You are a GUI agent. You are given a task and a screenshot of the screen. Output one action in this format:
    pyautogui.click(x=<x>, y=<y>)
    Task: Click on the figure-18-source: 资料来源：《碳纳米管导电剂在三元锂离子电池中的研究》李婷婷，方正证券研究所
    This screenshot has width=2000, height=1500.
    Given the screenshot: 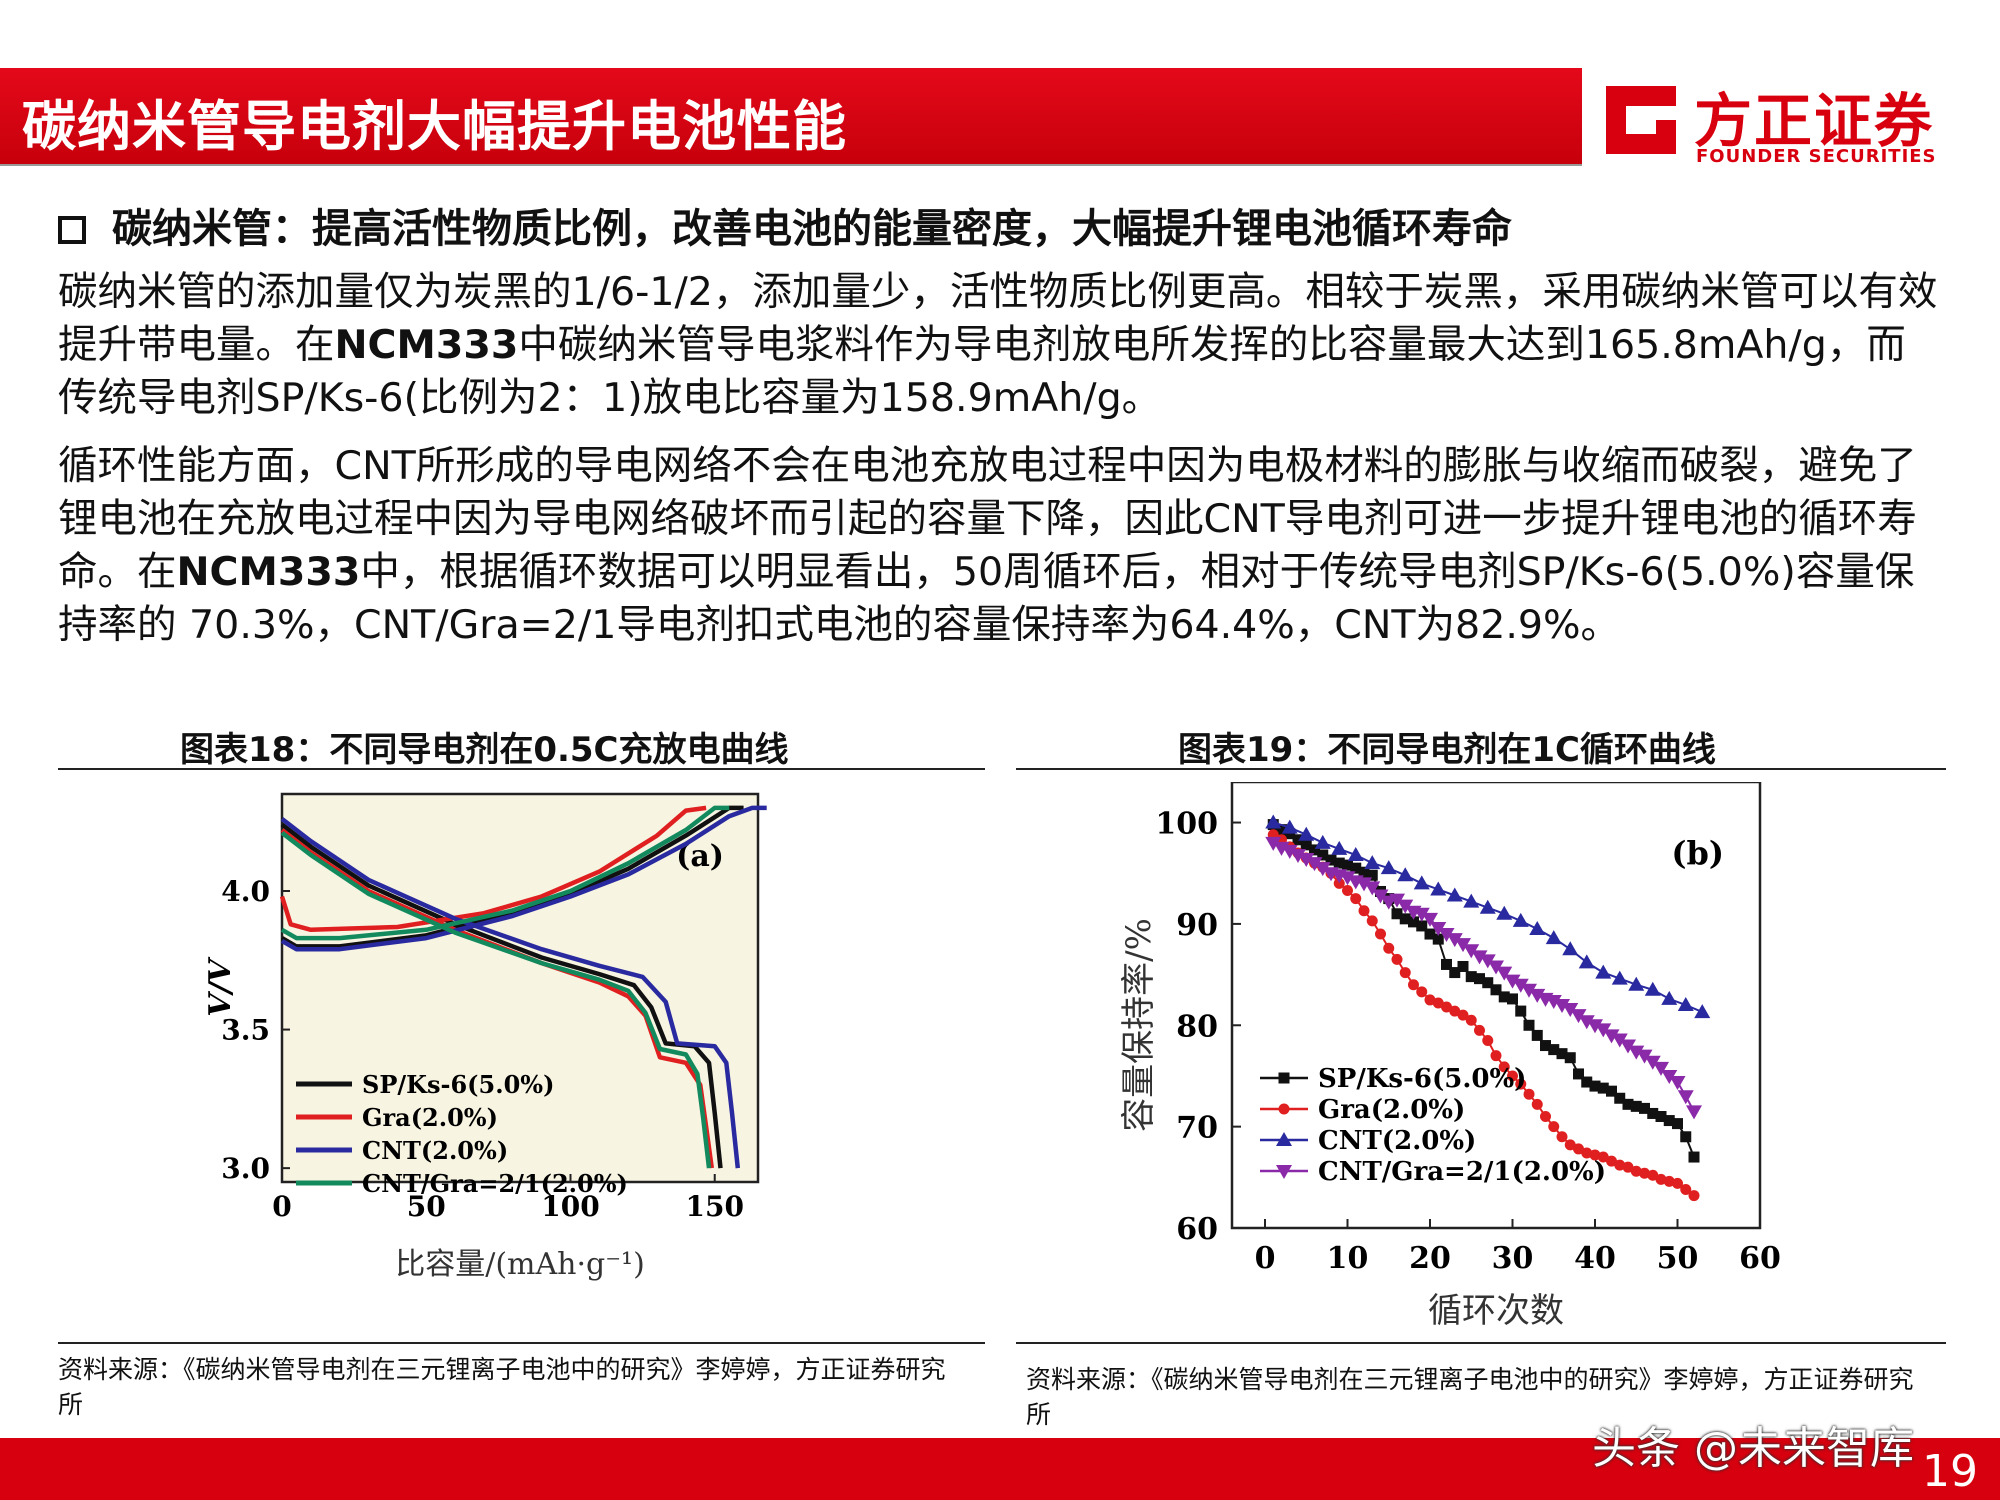 What is the action you would take?
    pyautogui.click(x=502, y=1387)
    